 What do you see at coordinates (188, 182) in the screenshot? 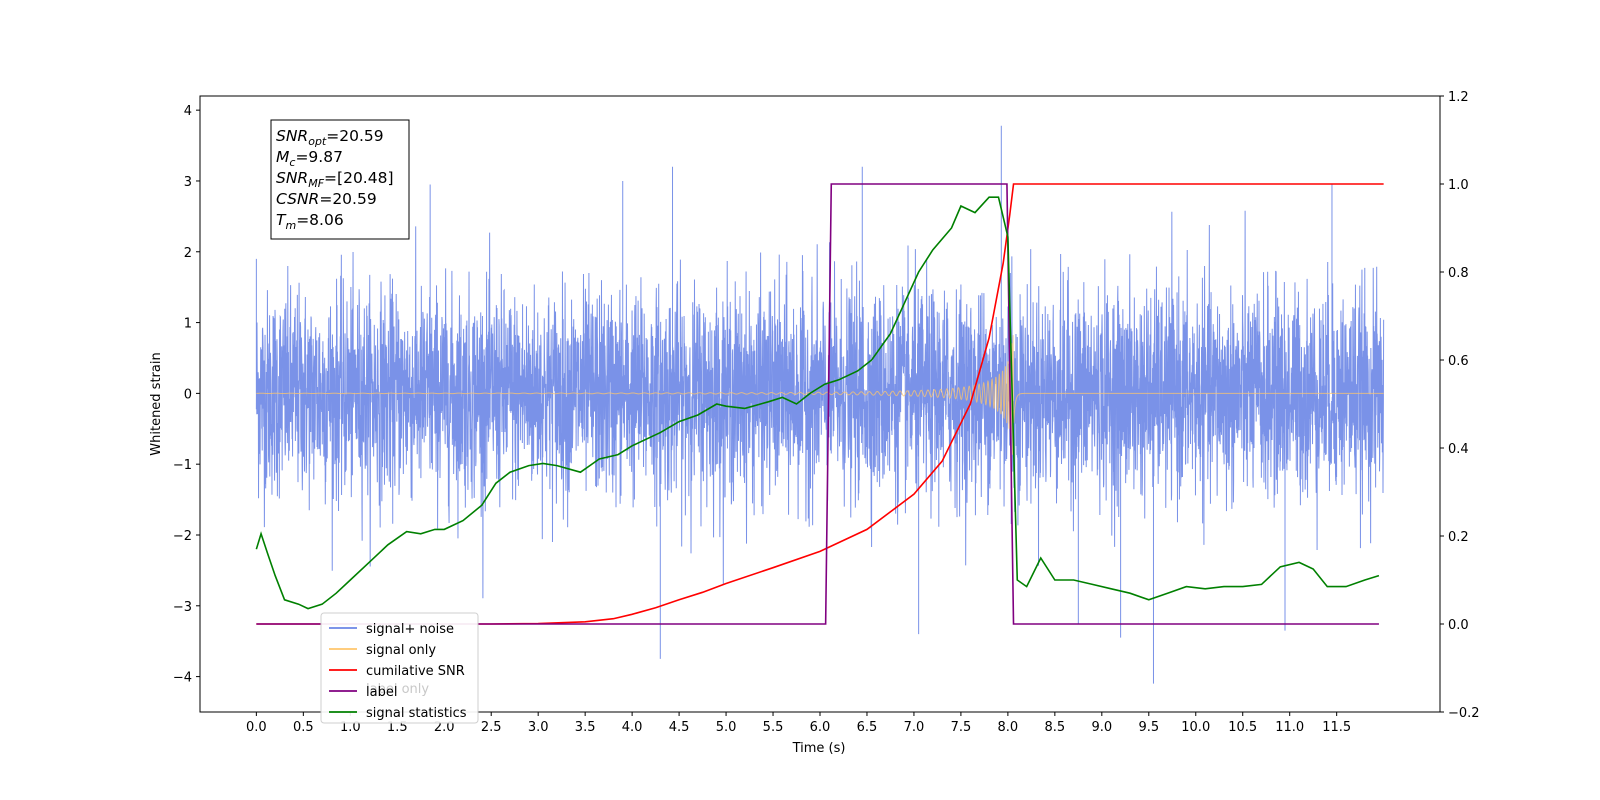
I see `y-tick-label: 3` at bounding box center [188, 182].